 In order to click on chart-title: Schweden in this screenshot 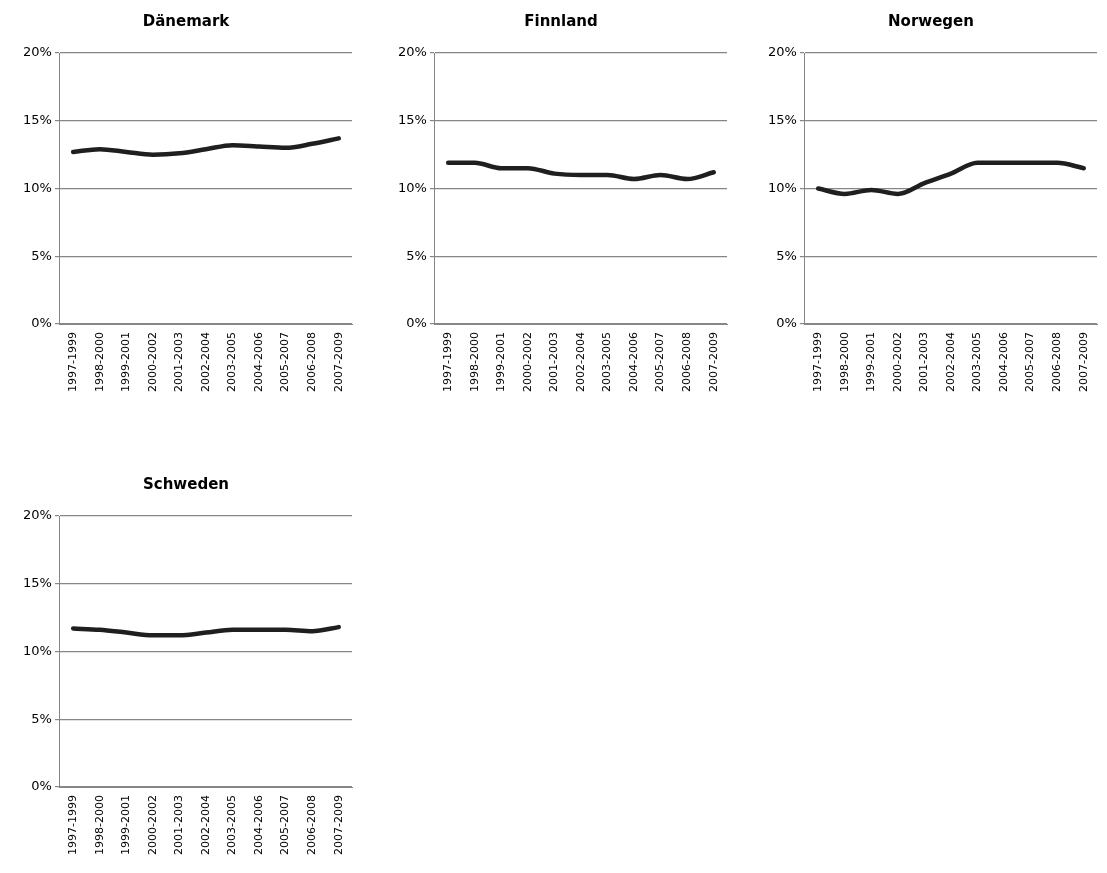, I will do `click(186, 483)`.